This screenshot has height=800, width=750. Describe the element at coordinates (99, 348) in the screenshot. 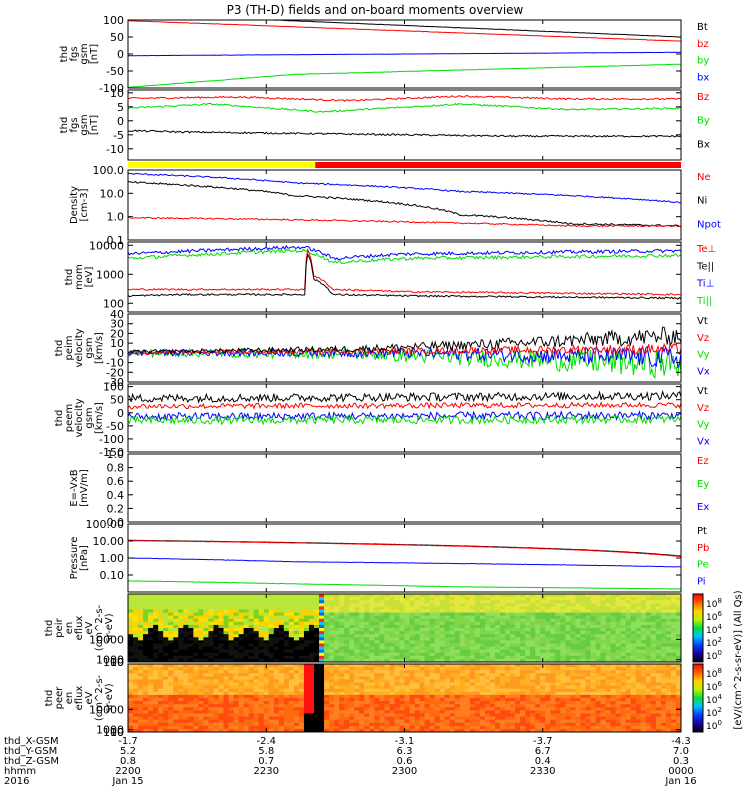

I see `y-axis-label: [km/s]` at that location.